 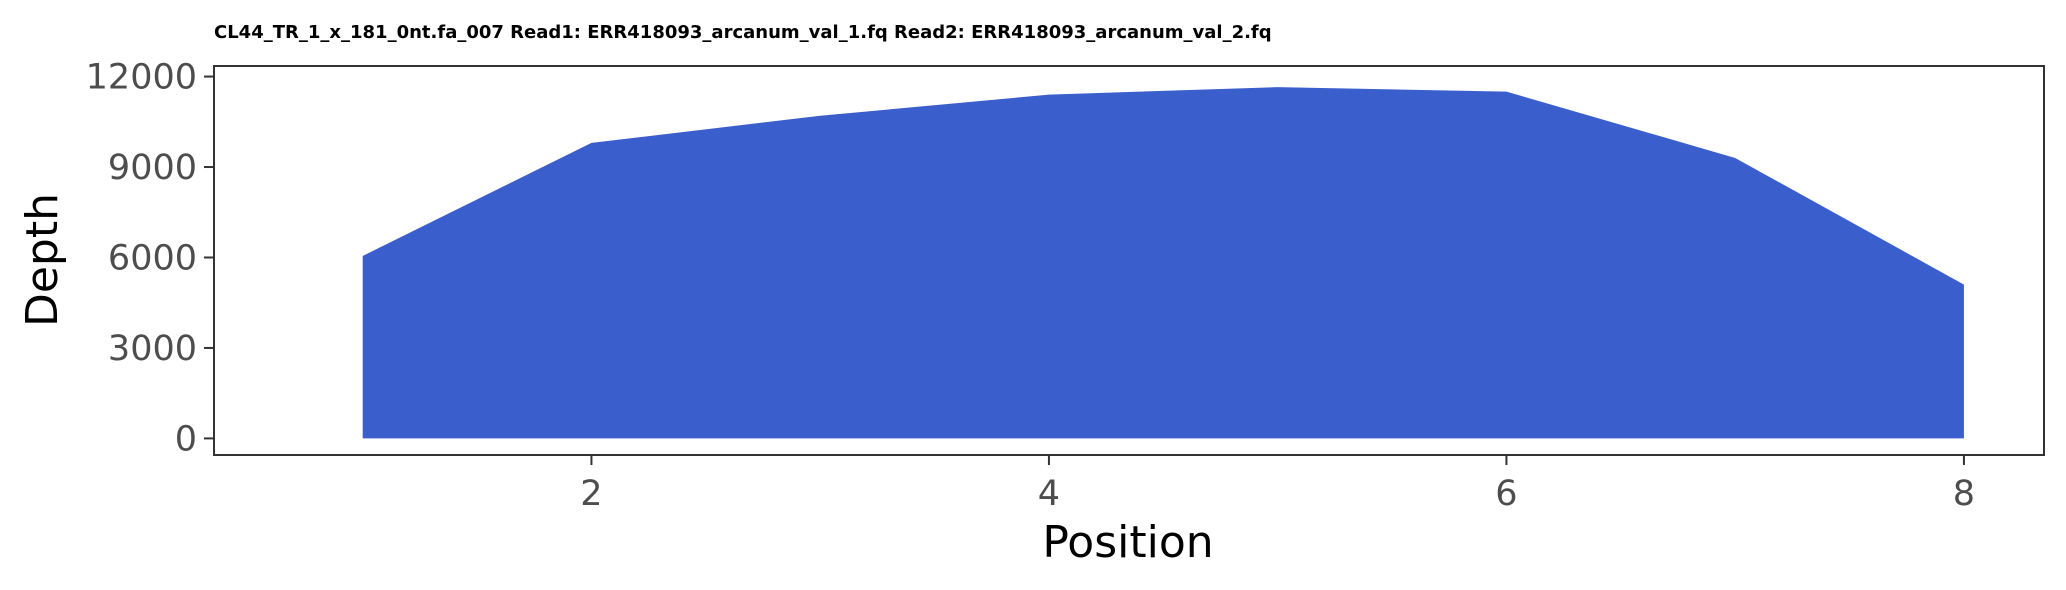 I want to click on y-axis-title: Depth, so click(x=42, y=260).